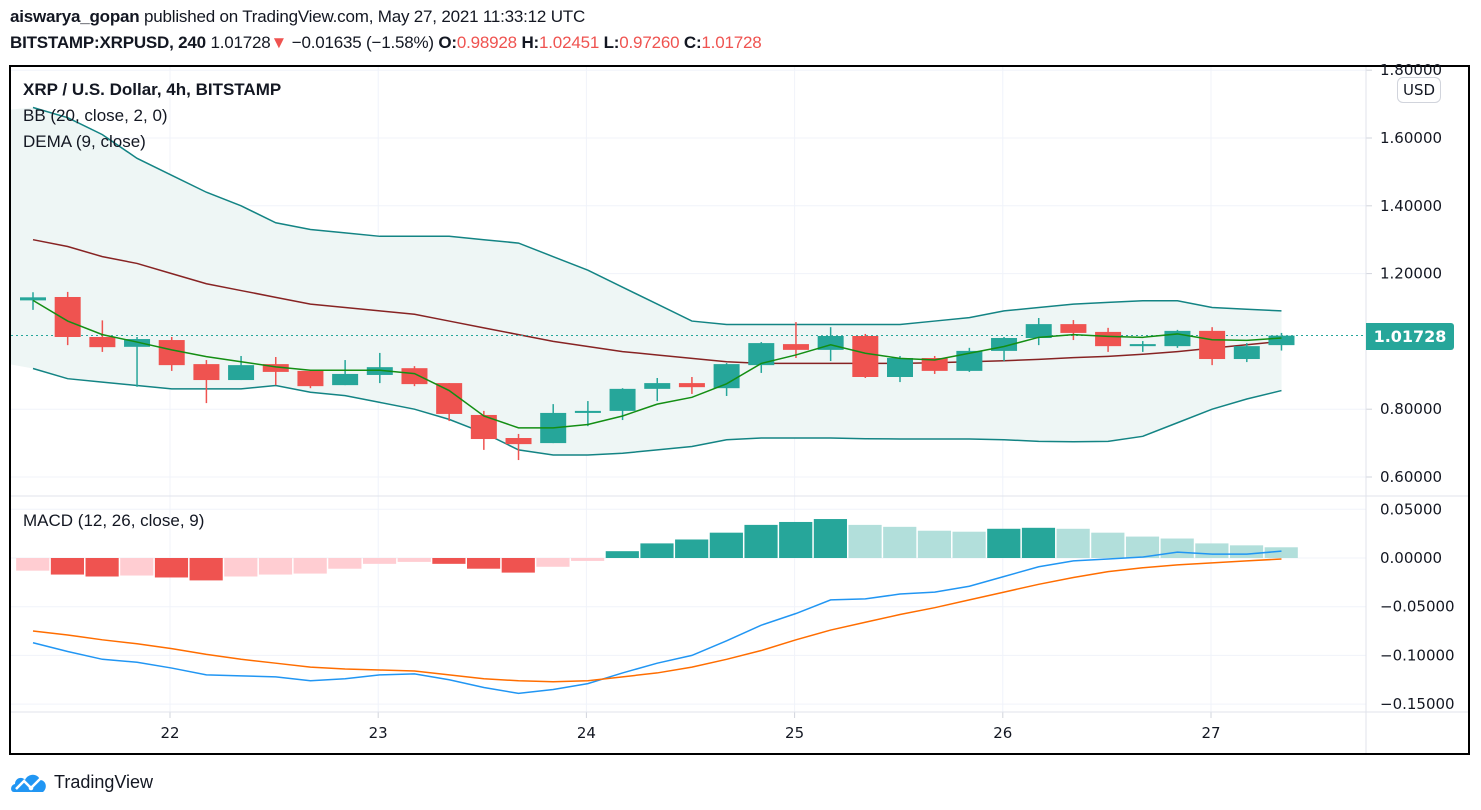 The width and height of the screenshot is (1481, 810). Describe the element at coordinates (1417, 607) in the screenshot. I see `macd-tick-label: −0.05000` at that location.